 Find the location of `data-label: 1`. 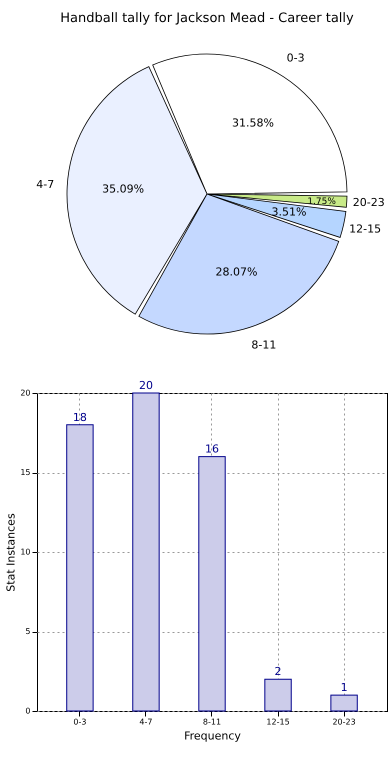

data-label: 1 is located at coordinates (344, 687).